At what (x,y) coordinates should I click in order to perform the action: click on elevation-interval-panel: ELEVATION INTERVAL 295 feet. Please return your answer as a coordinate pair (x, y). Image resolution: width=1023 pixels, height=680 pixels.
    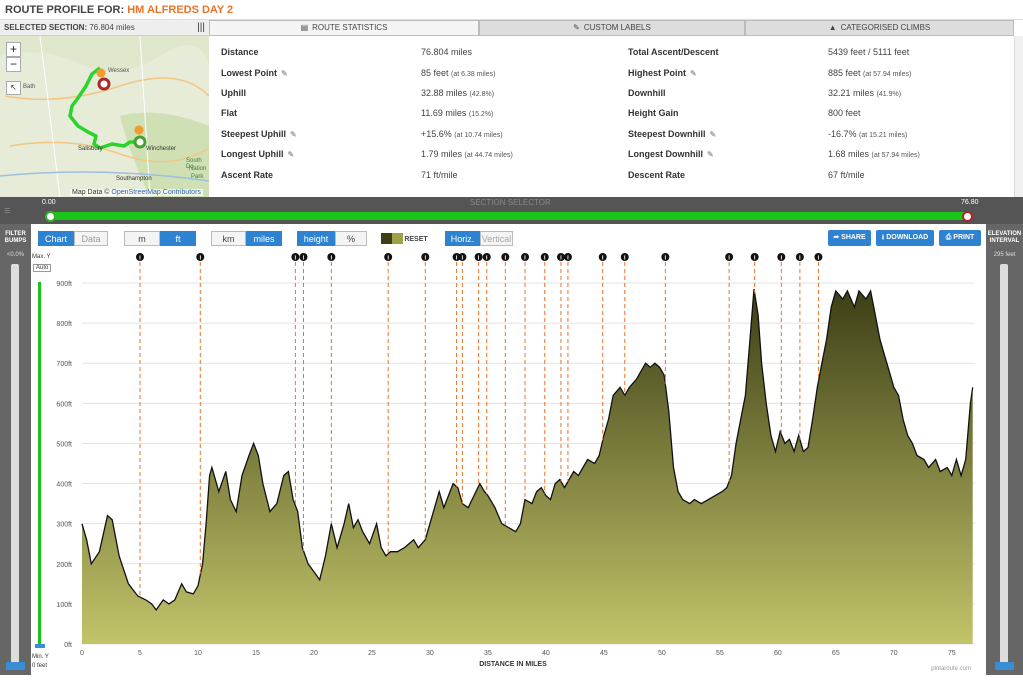
    Looking at the image, I should click on (1004, 449).